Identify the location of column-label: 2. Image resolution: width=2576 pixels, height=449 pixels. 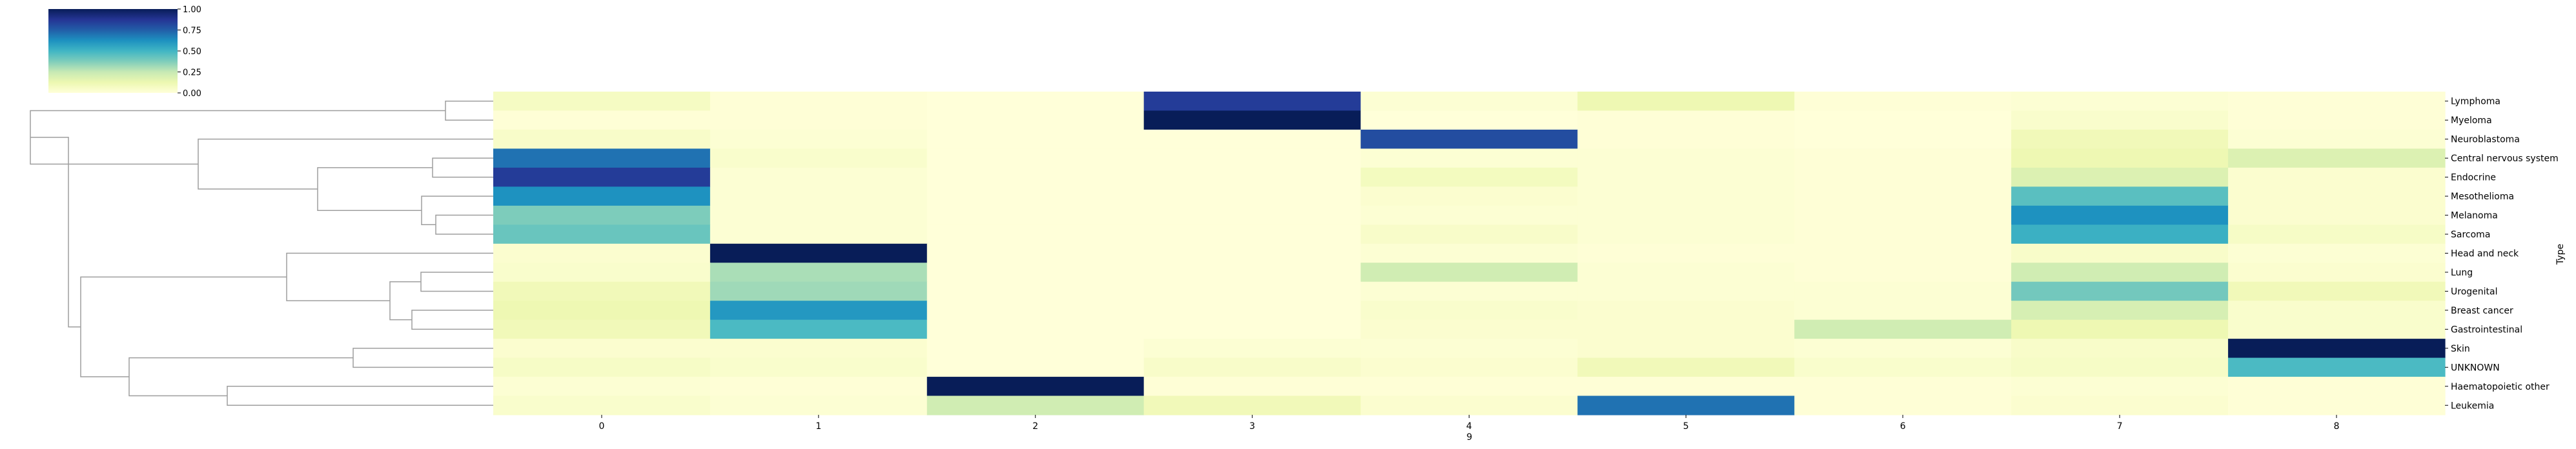
(1035, 426).